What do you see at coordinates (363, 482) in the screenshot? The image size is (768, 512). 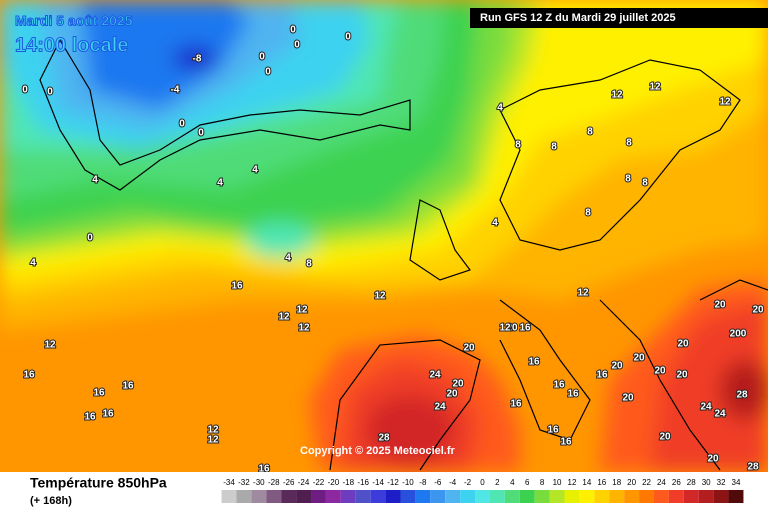 I see `scale-label: -16` at bounding box center [363, 482].